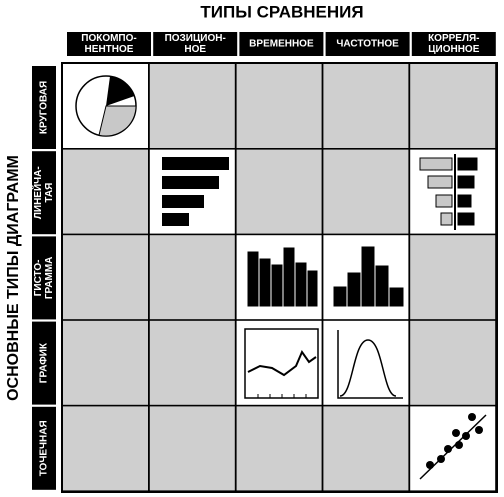 The image size is (504, 497). I want to click on row-header-line: ТОЧЕЧНАЯ, so click(44, 448).